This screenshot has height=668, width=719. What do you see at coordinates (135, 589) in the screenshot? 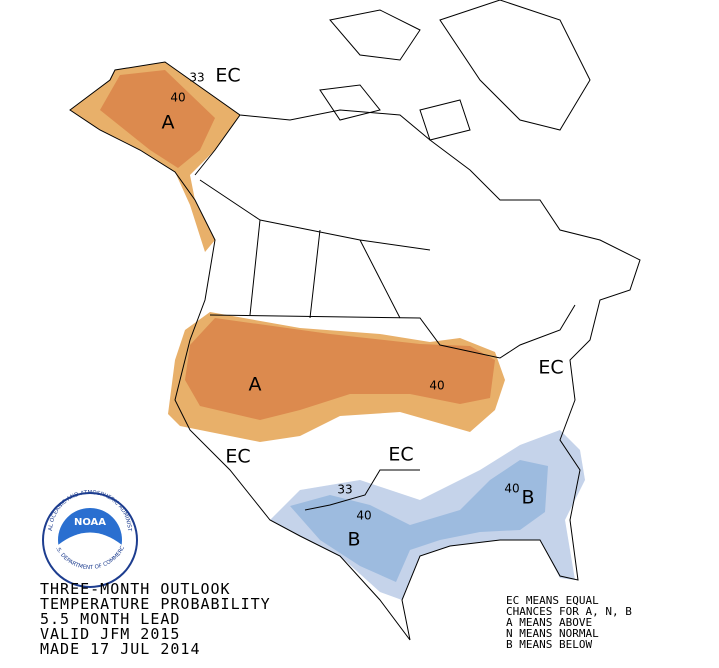
I see `caption-line: THREE-MONTH OUTLOOK` at bounding box center [135, 589].